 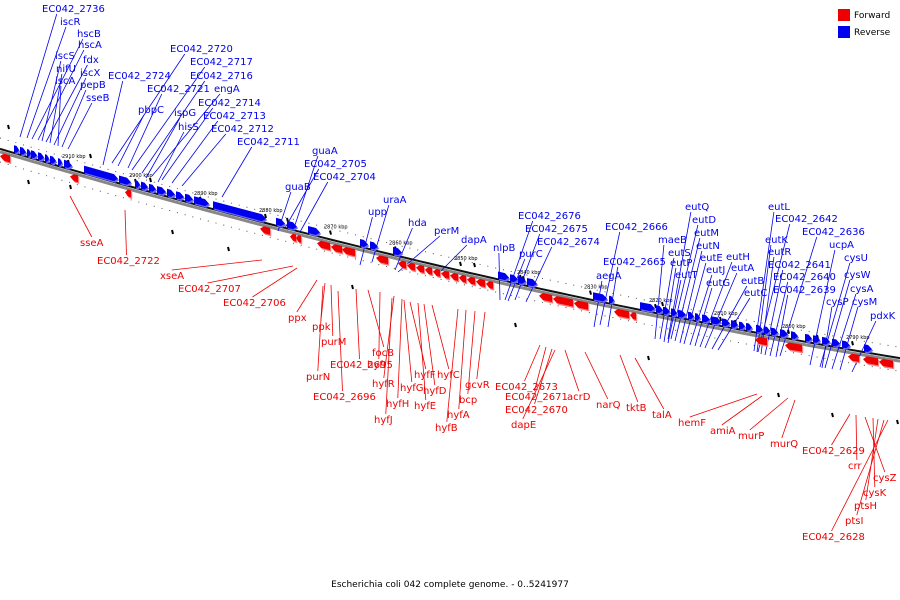 I want to click on gene-label-hscb: hscB, so click(x=89, y=34).